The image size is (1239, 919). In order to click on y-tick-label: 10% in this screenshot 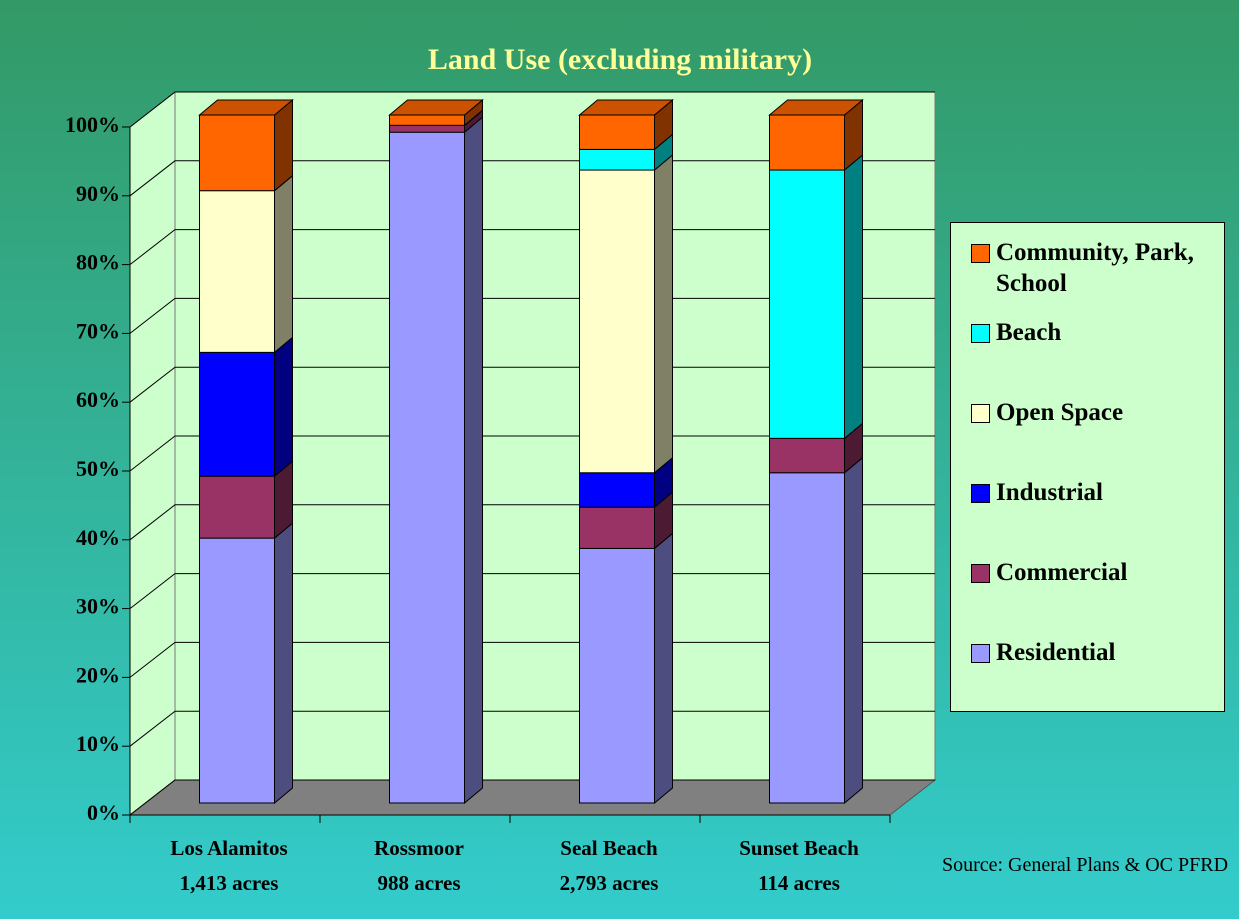, I will do `click(98, 743)`.